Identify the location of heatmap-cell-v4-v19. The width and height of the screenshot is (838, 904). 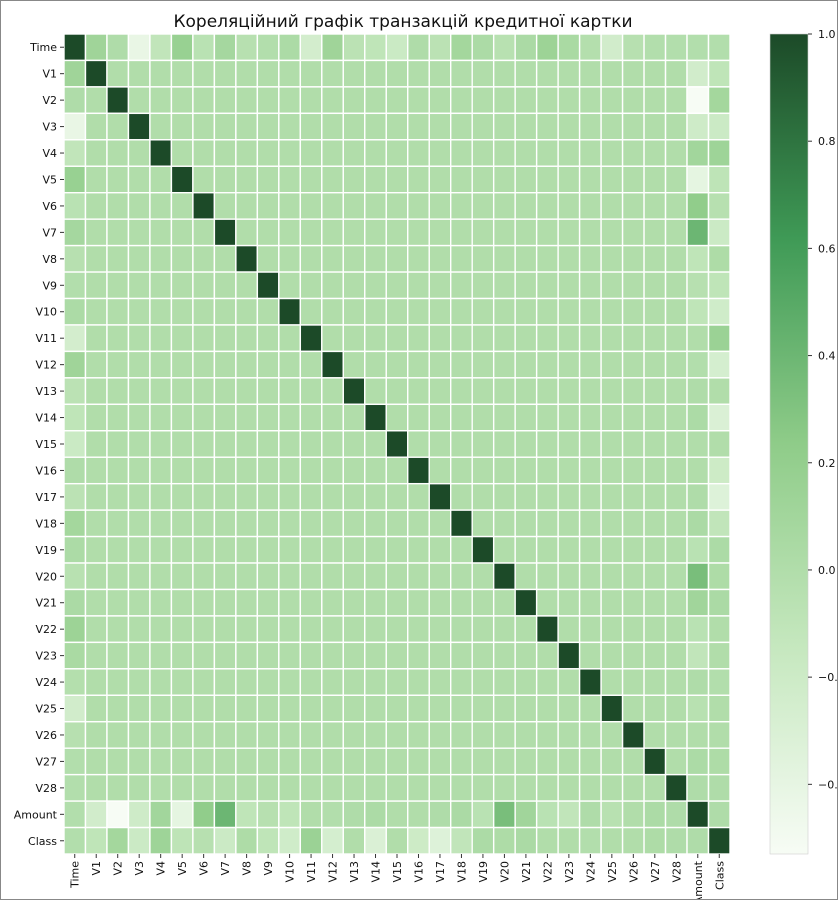
(483, 153).